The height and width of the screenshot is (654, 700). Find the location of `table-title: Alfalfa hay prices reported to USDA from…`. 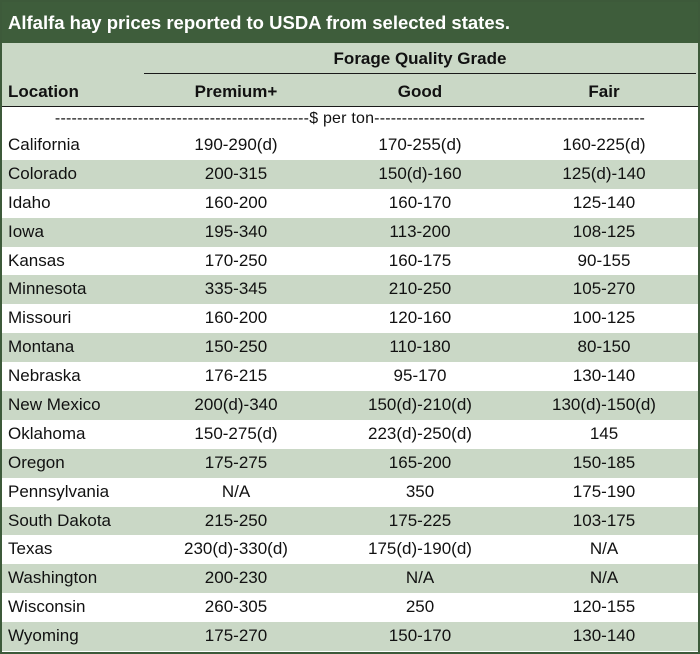

table-title: Alfalfa hay prices reported to USDA from… is located at coordinates (350, 22).